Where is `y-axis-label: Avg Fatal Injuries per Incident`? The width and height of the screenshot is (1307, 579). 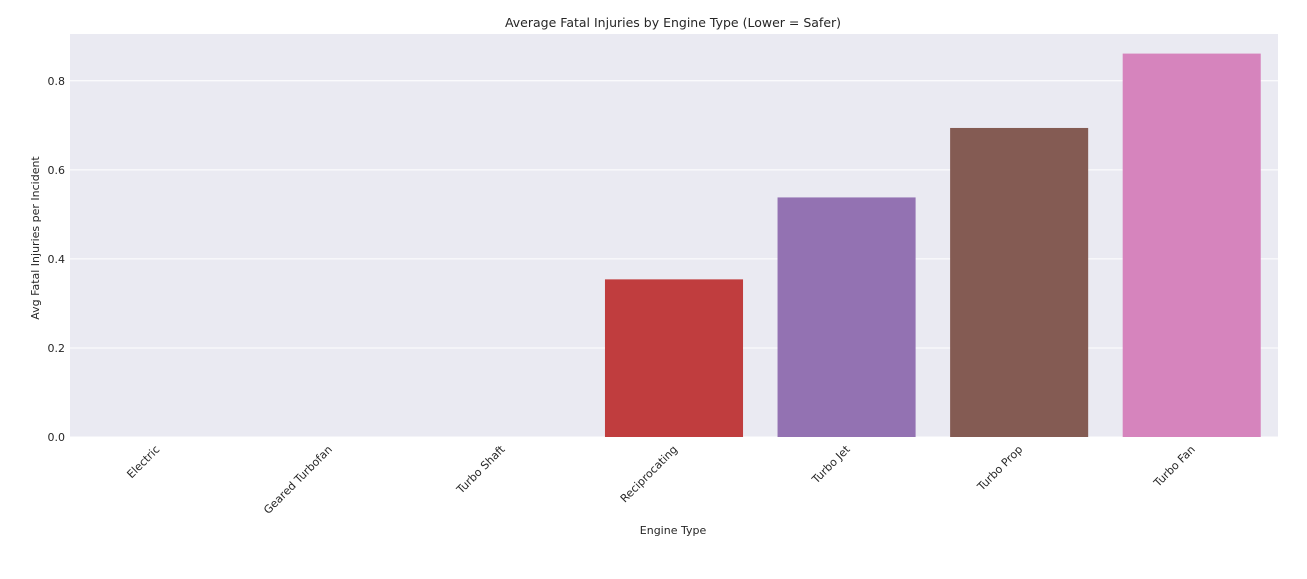
y-axis-label: Avg Fatal Injuries per Incident is located at coordinates (35, 238).